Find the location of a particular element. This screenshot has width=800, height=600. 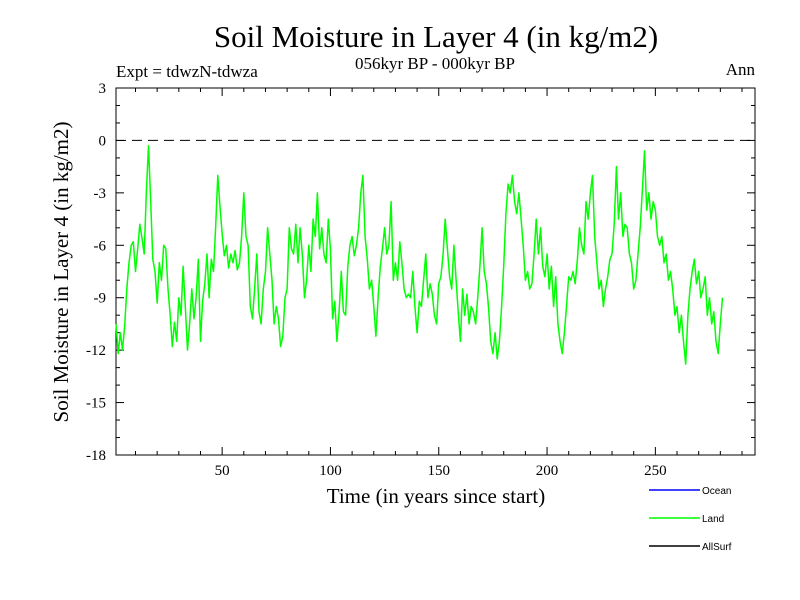

x-tick-label: 50 is located at coordinates (222, 471).